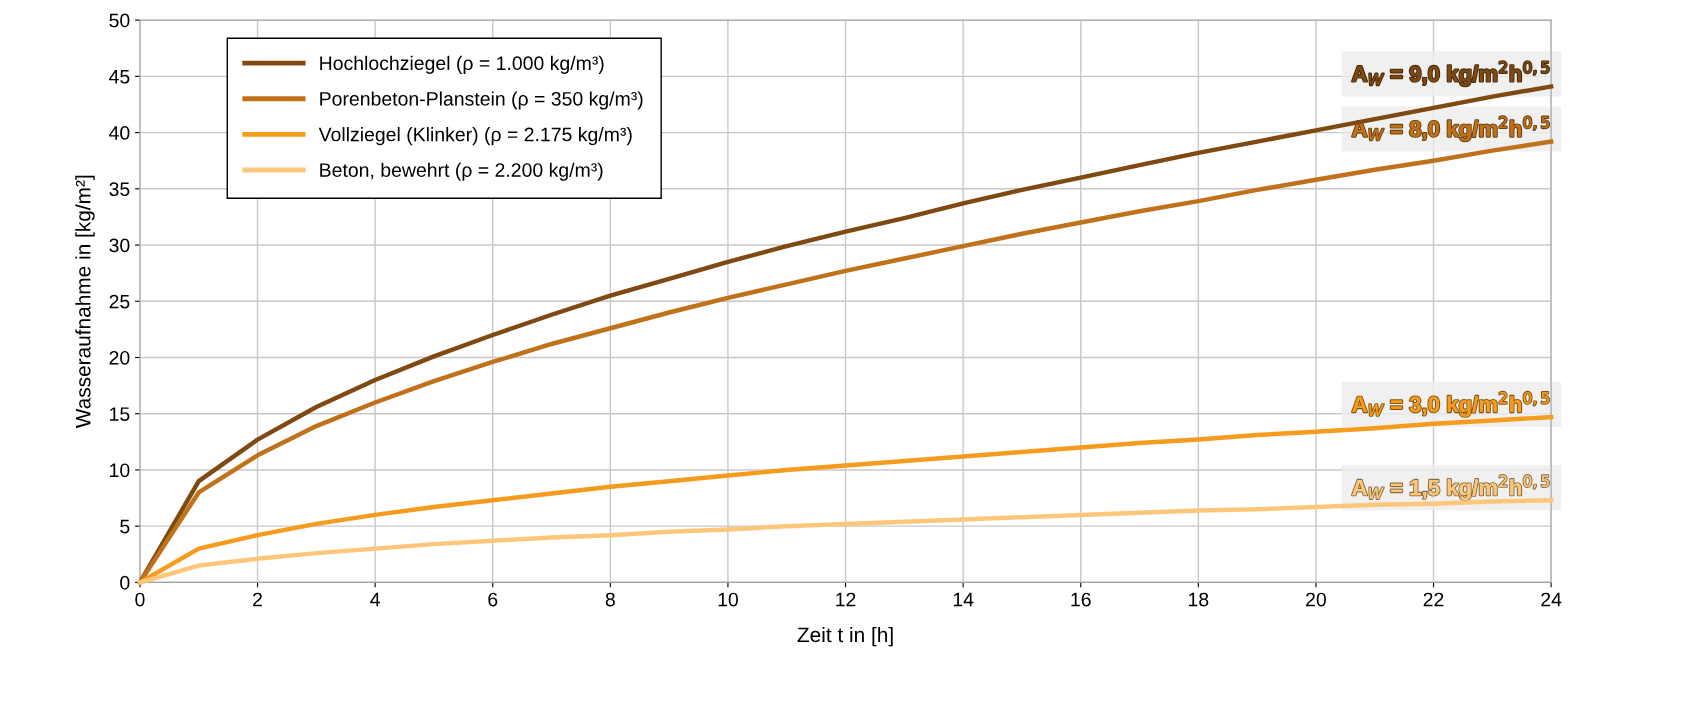 Image resolution: width=1686 pixels, height=719 pixels. What do you see at coordinates (610, 599) in the screenshot?
I see `x-tick-label: 8` at bounding box center [610, 599].